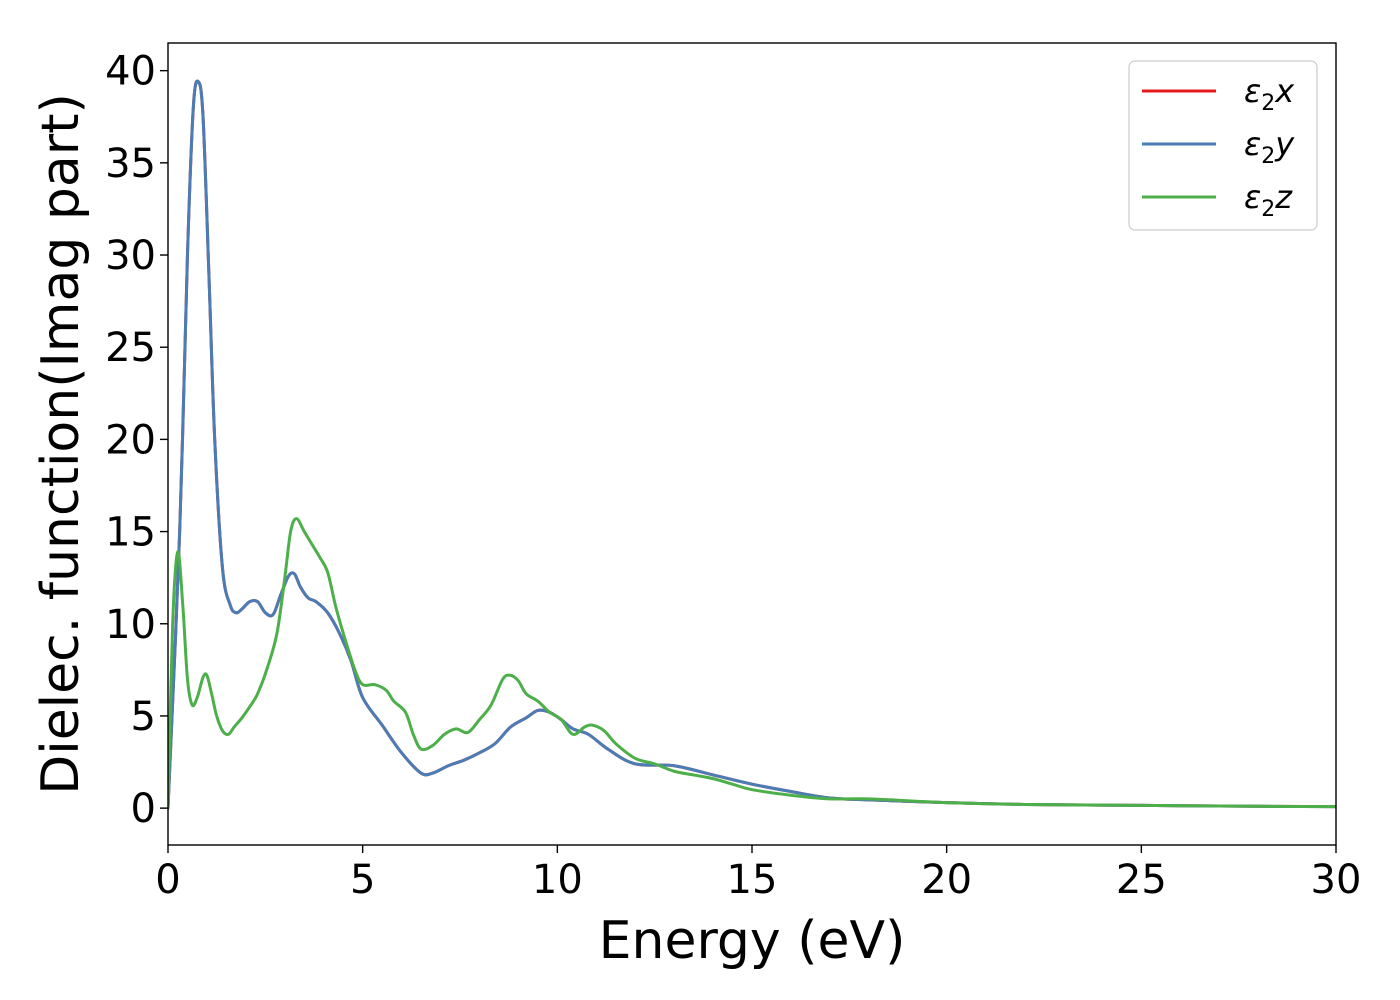 The height and width of the screenshot is (1000, 1400). I want to click on x-tick-label: 10, so click(557, 880).